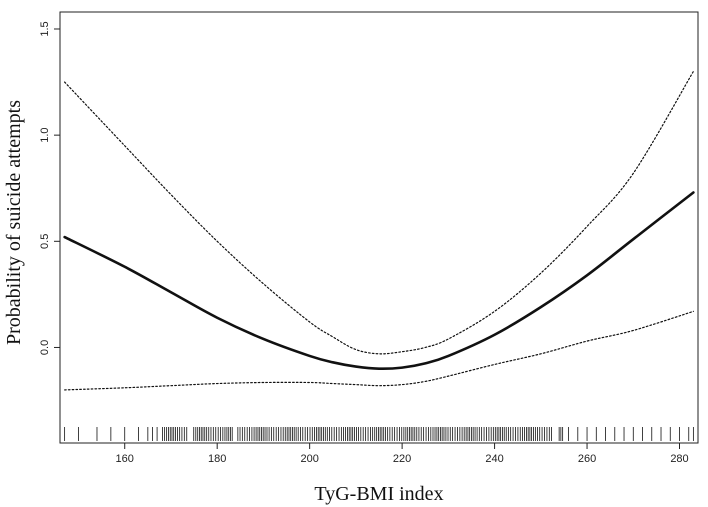  What do you see at coordinates (379, 350) in the screenshot?
I see `lower-ci-line` at bounding box center [379, 350].